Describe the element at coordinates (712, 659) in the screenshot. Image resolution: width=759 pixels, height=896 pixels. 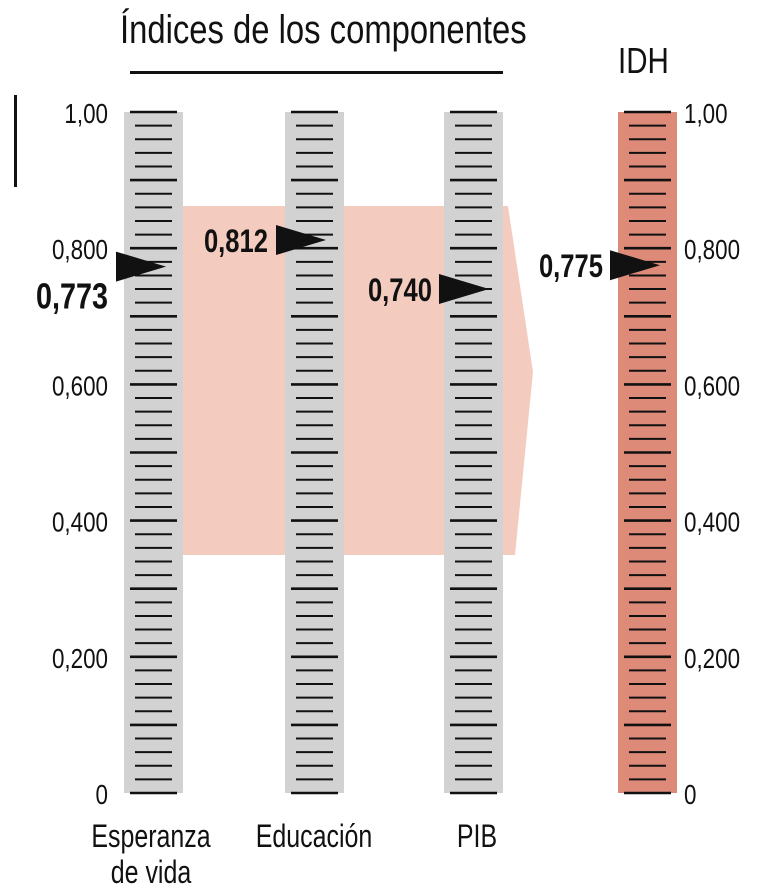
I see `right-tick-label: 0,200` at that location.